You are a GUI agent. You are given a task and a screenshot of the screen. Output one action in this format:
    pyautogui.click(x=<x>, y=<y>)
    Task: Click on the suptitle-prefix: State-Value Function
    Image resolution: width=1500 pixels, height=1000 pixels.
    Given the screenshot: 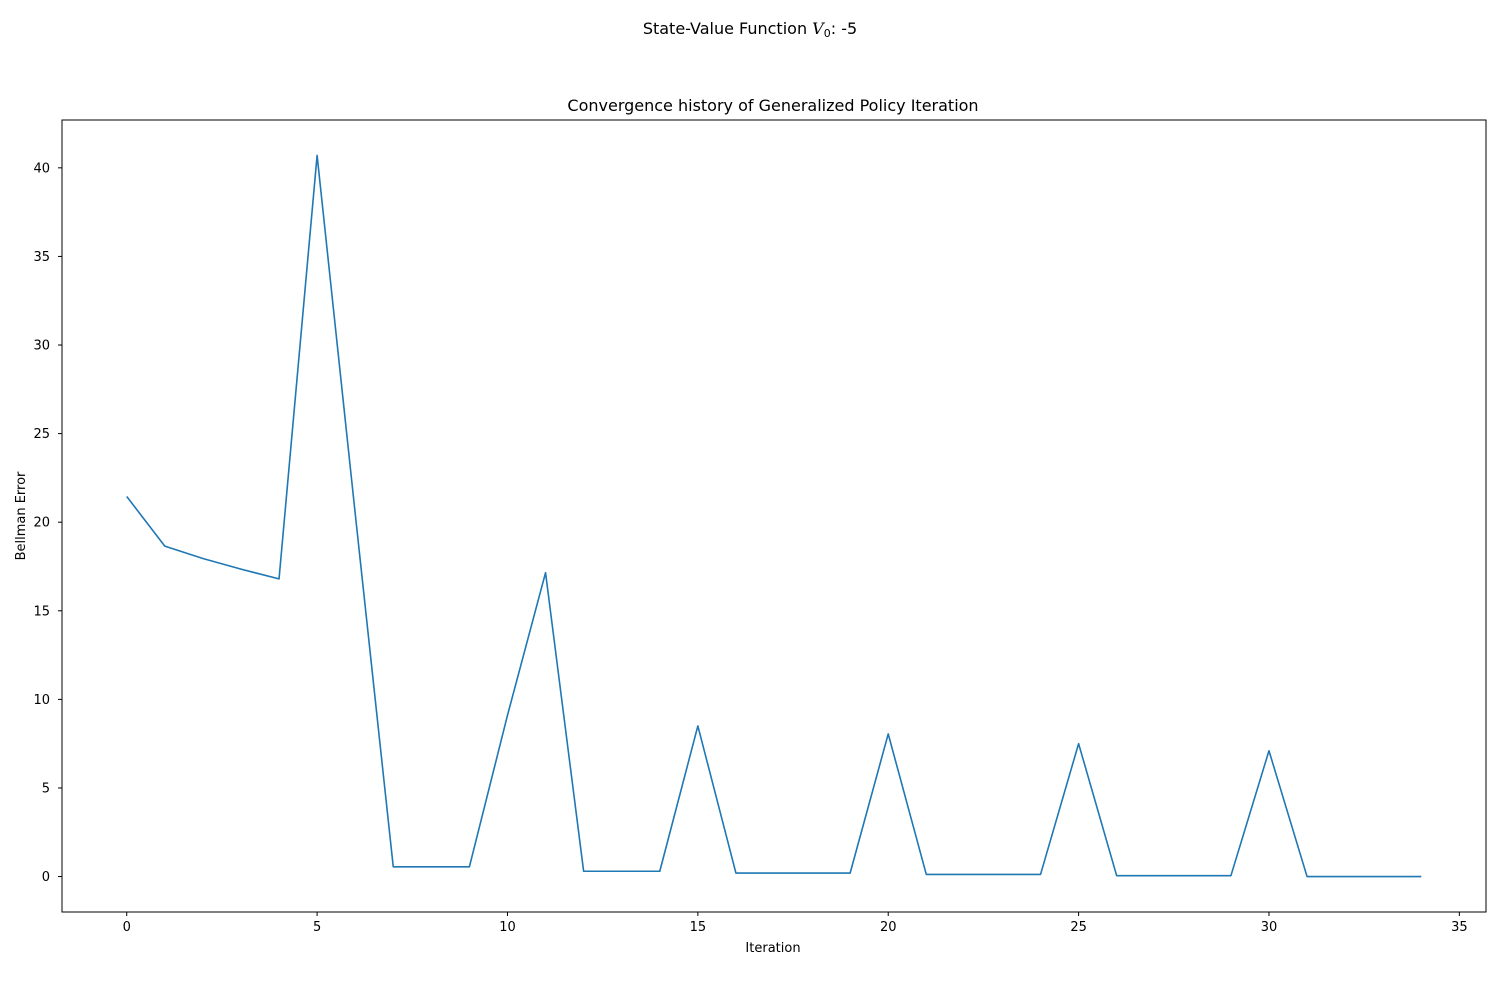 What is the action you would take?
    pyautogui.click(x=727, y=28)
    